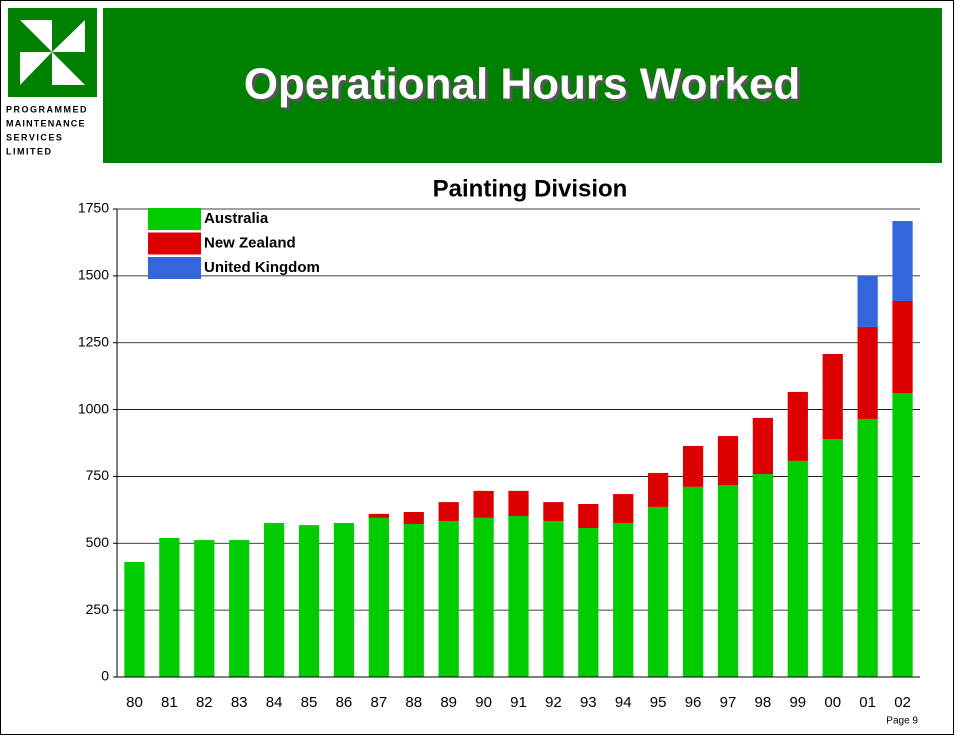 The image size is (955, 736). What do you see at coordinates (236, 218) in the screenshot?
I see `legend-label: Australia` at bounding box center [236, 218].